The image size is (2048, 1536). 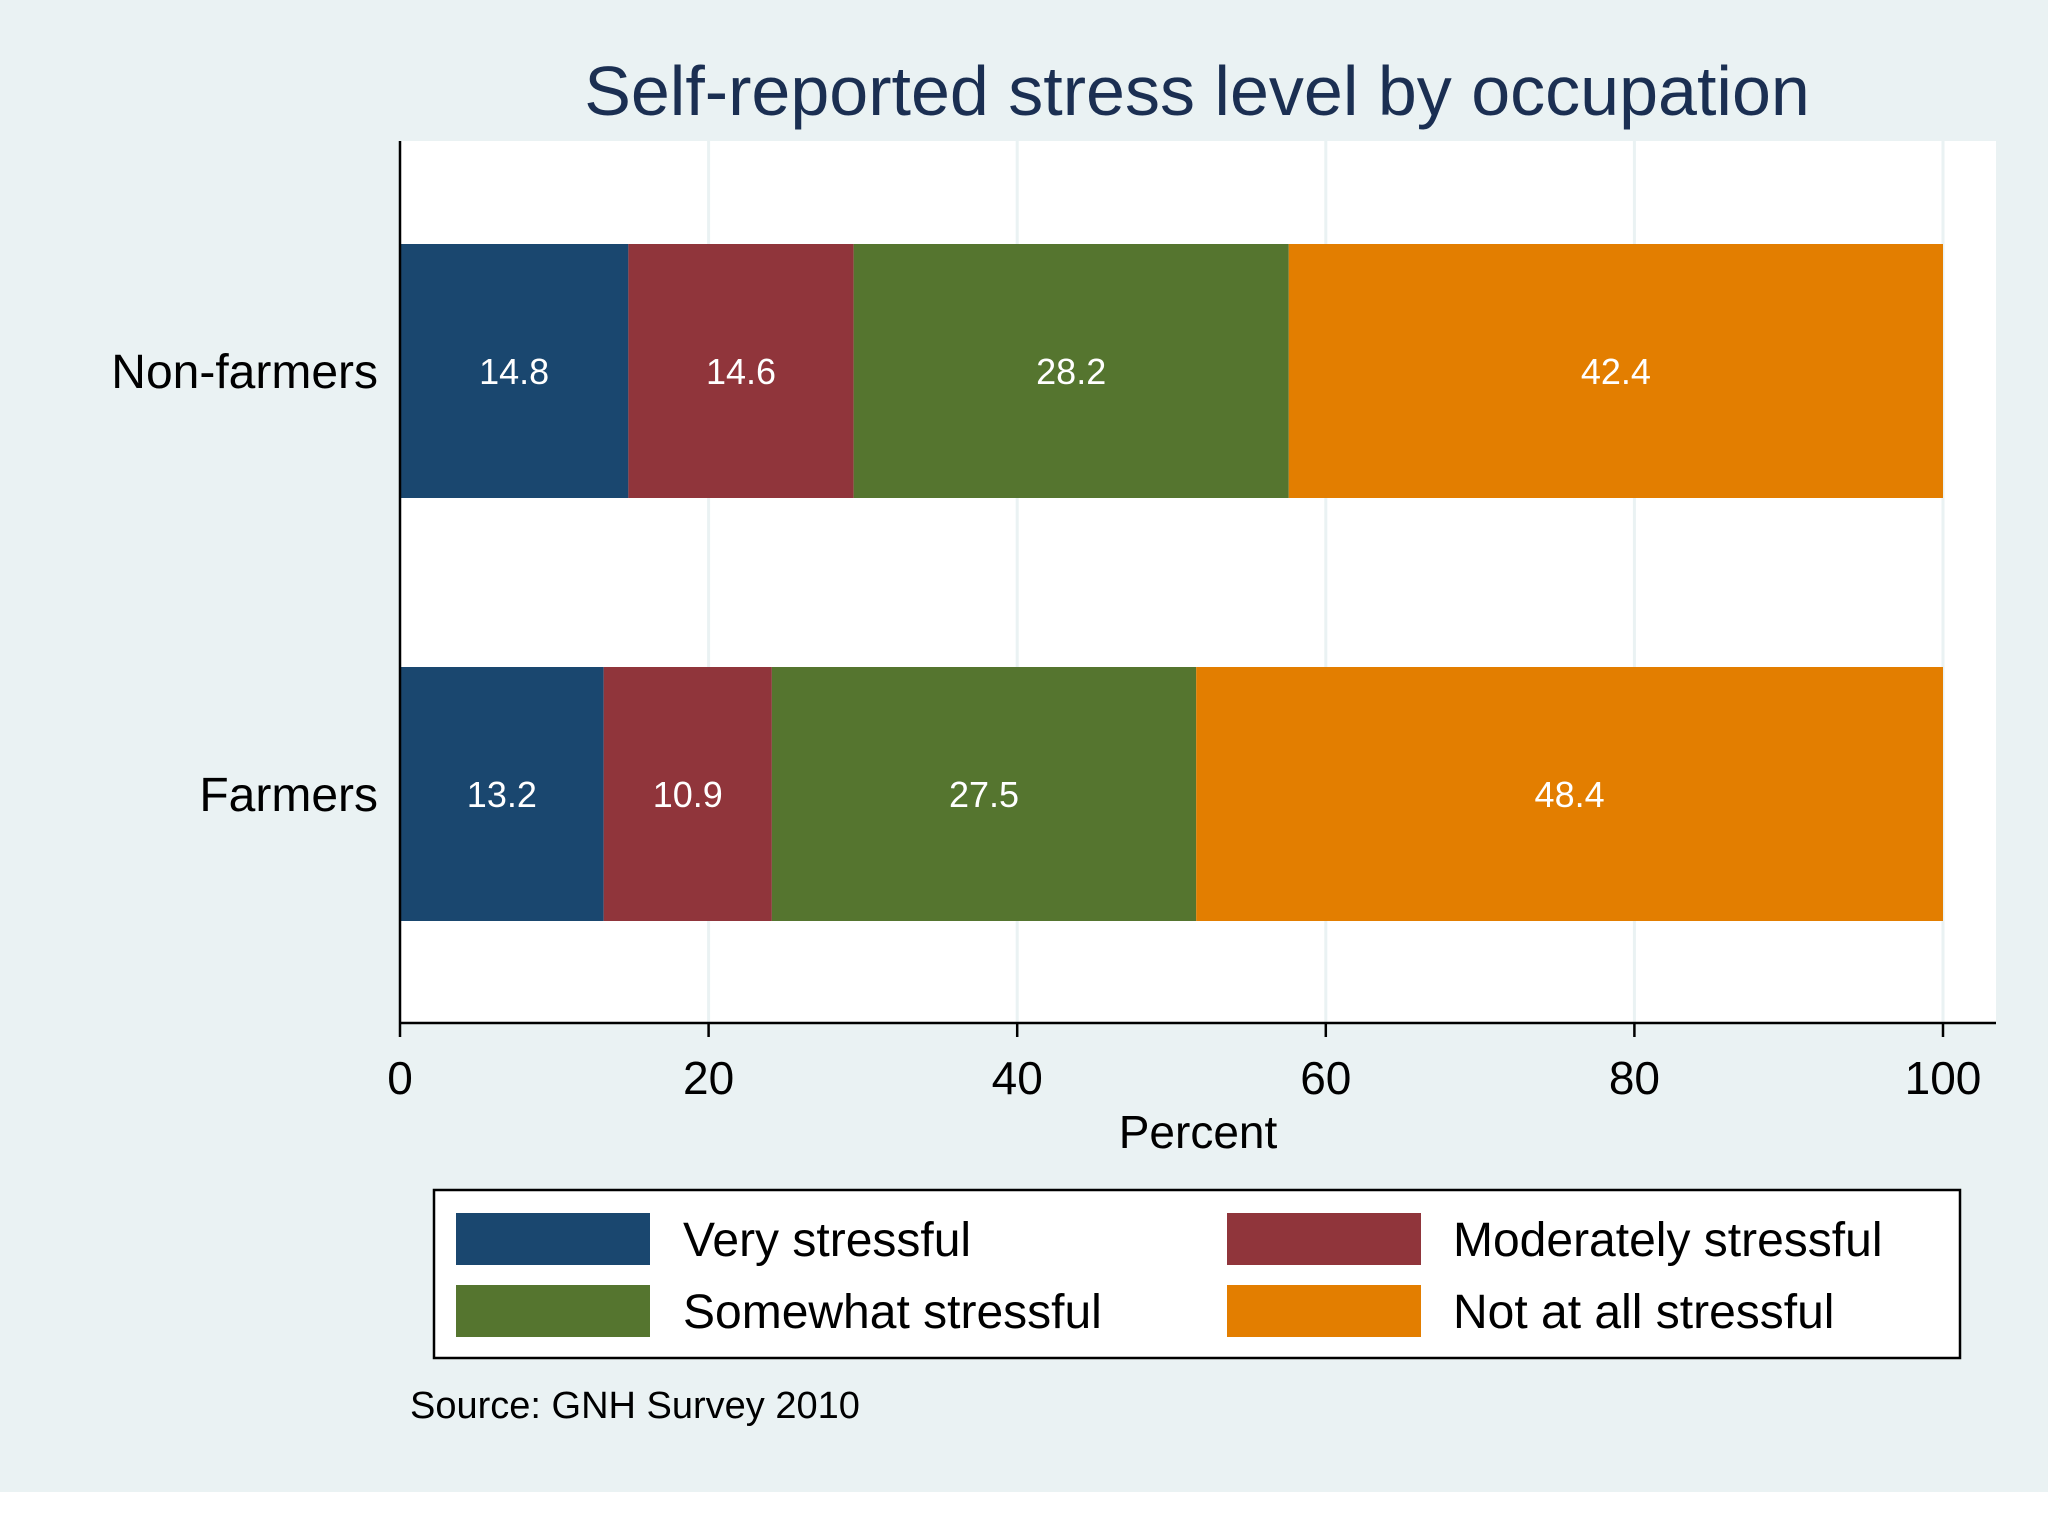 I want to click on category-labels: Non-farmers Farmers, so click(x=244, y=584).